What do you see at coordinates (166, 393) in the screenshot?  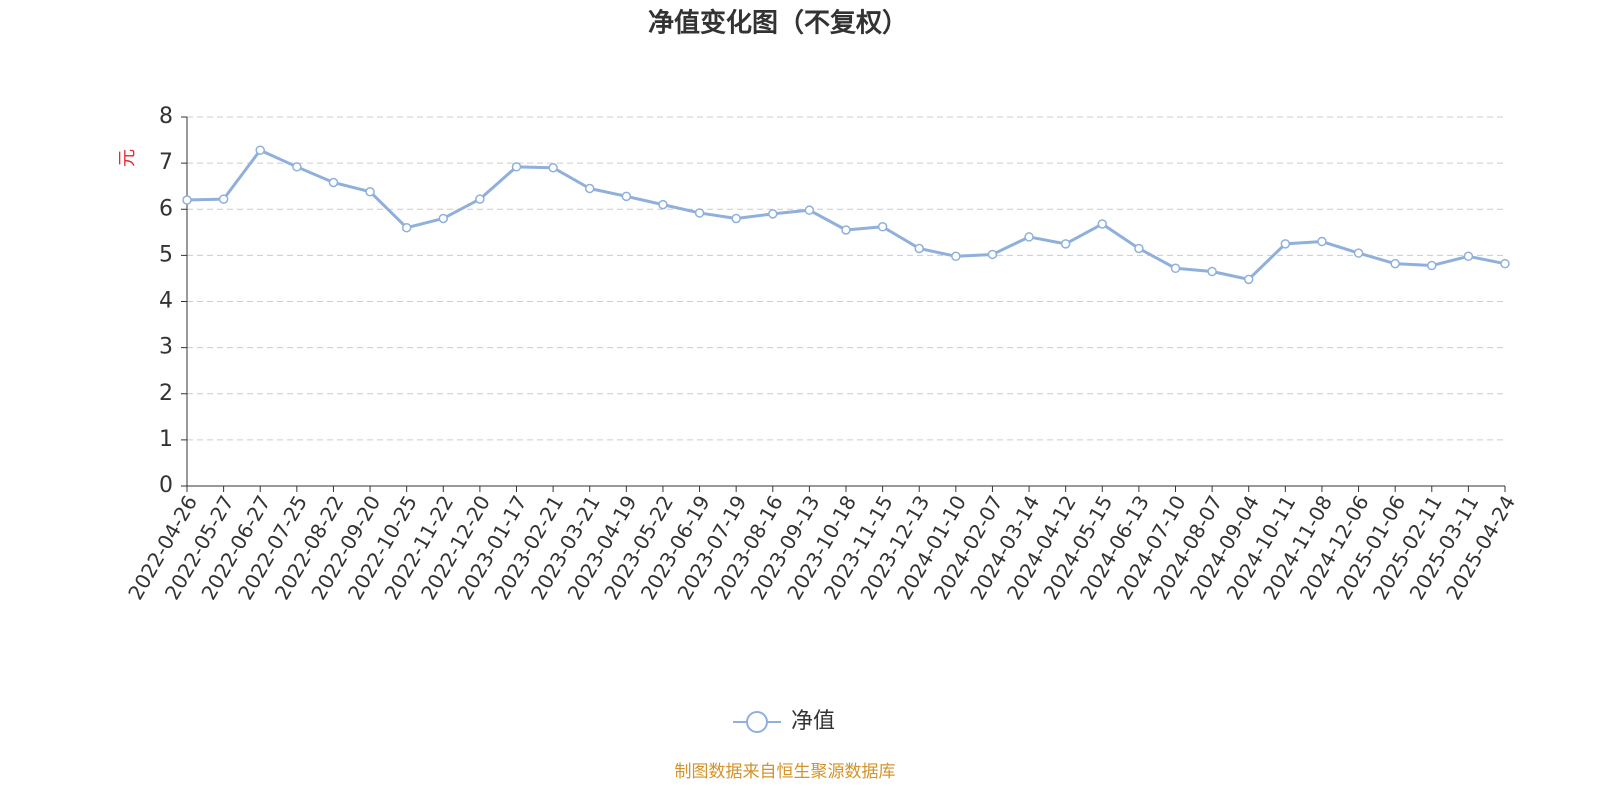 I see `y-tick-label: 2` at bounding box center [166, 393].